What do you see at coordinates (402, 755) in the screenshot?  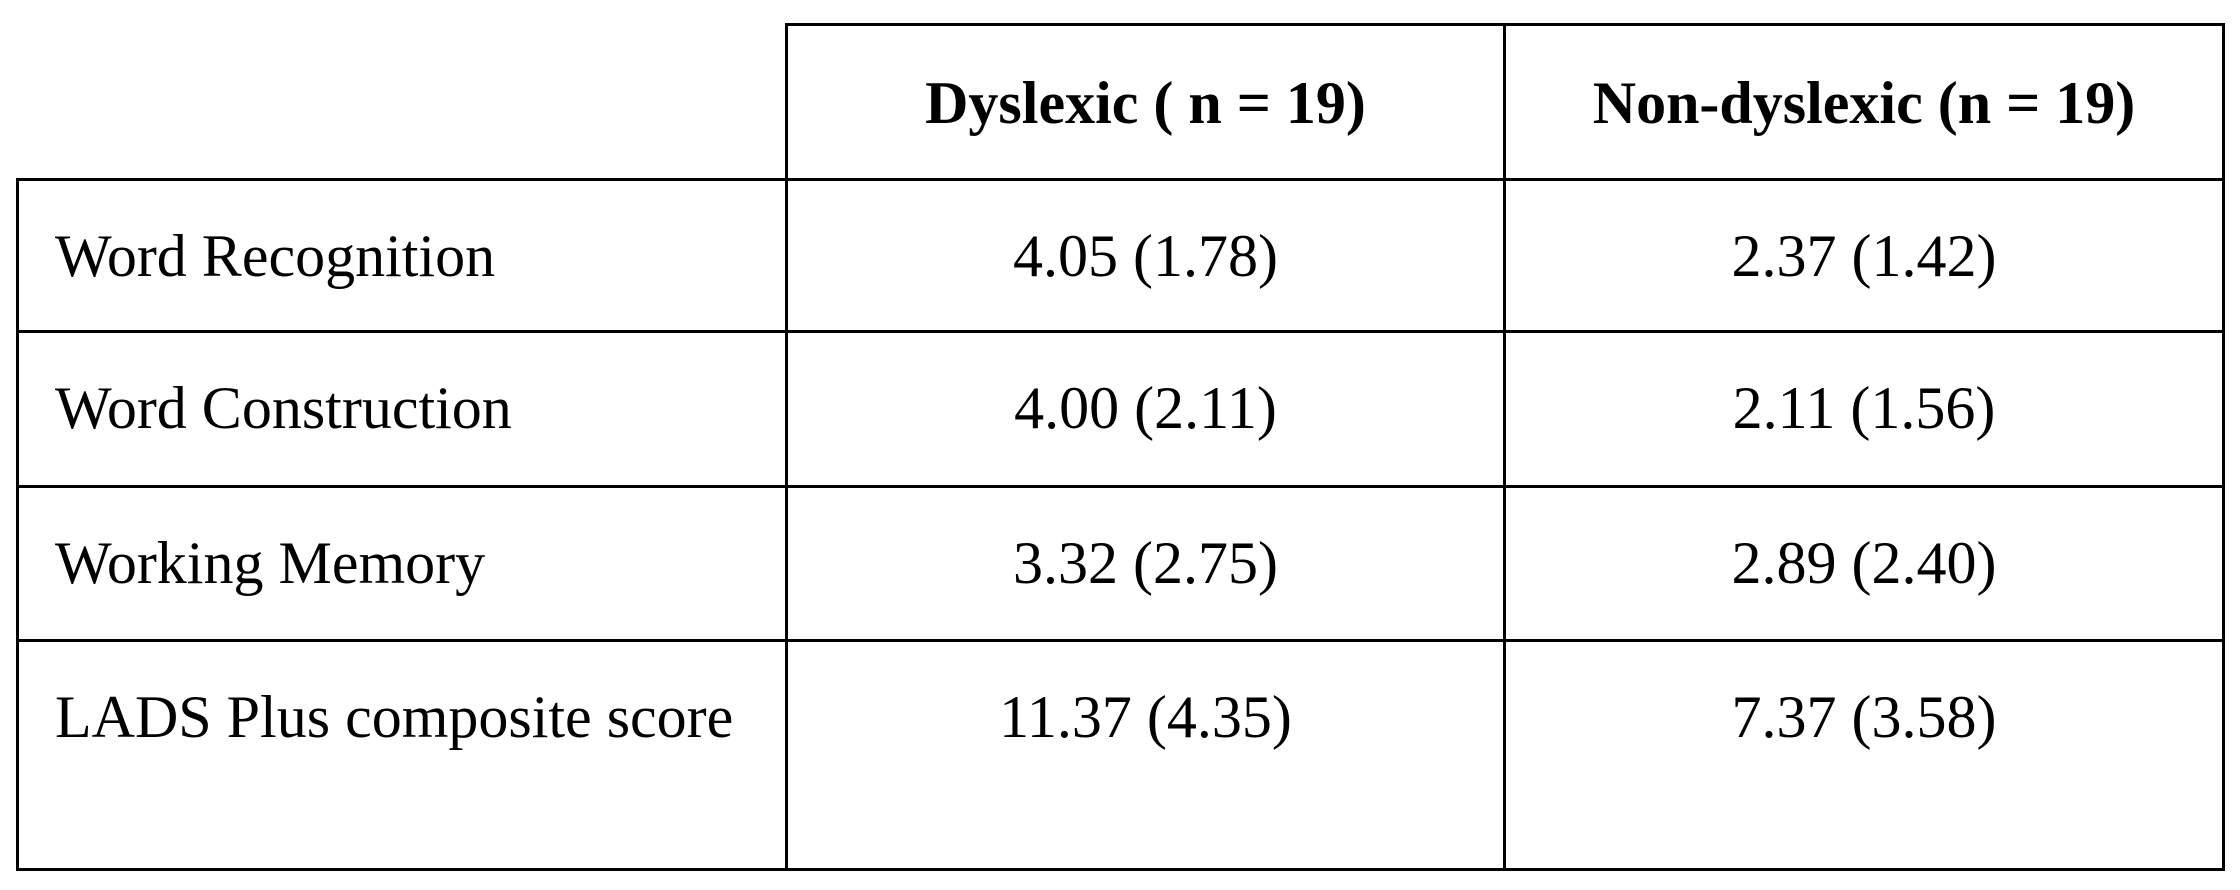 I see `row-label: LADS Plus composite score` at bounding box center [402, 755].